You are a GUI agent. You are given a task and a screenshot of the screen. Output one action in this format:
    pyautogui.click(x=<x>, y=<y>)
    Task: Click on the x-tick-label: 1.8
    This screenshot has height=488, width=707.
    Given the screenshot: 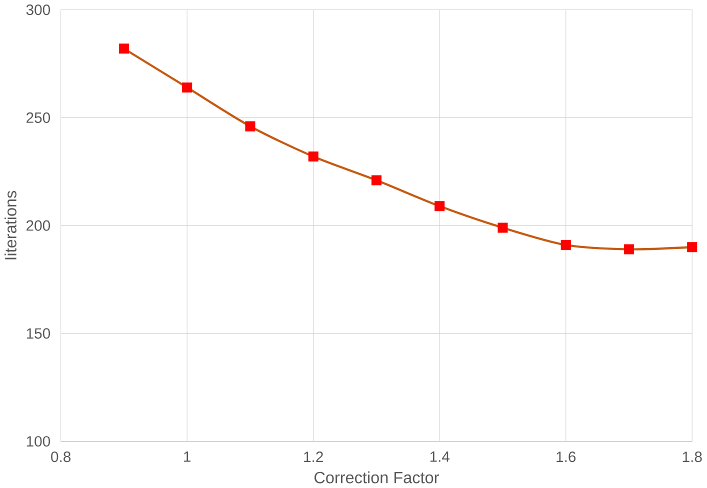 What is the action you would take?
    pyautogui.click(x=692, y=457)
    